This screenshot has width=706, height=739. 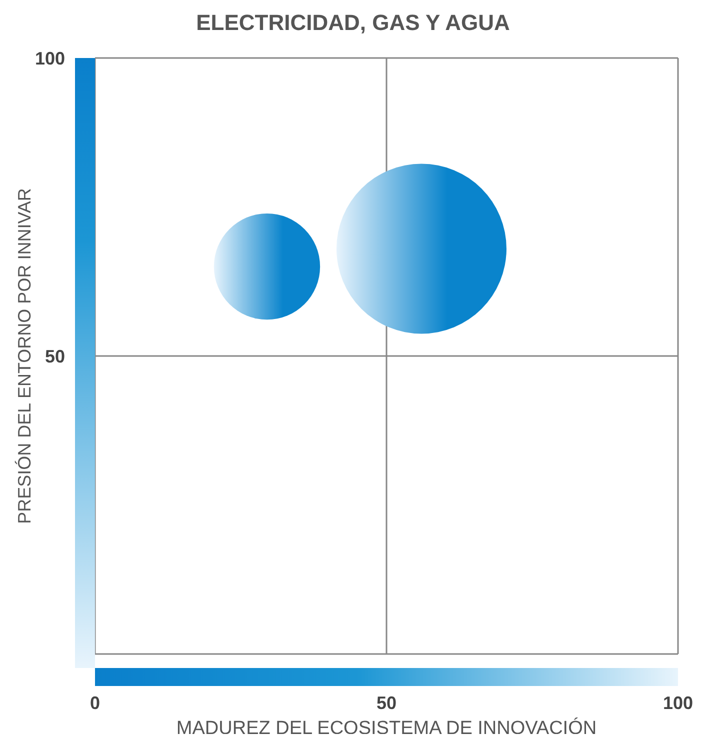 I want to click on chart-title: ELECTRICIDAD, GAS Y AGUA, so click(x=353, y=23).